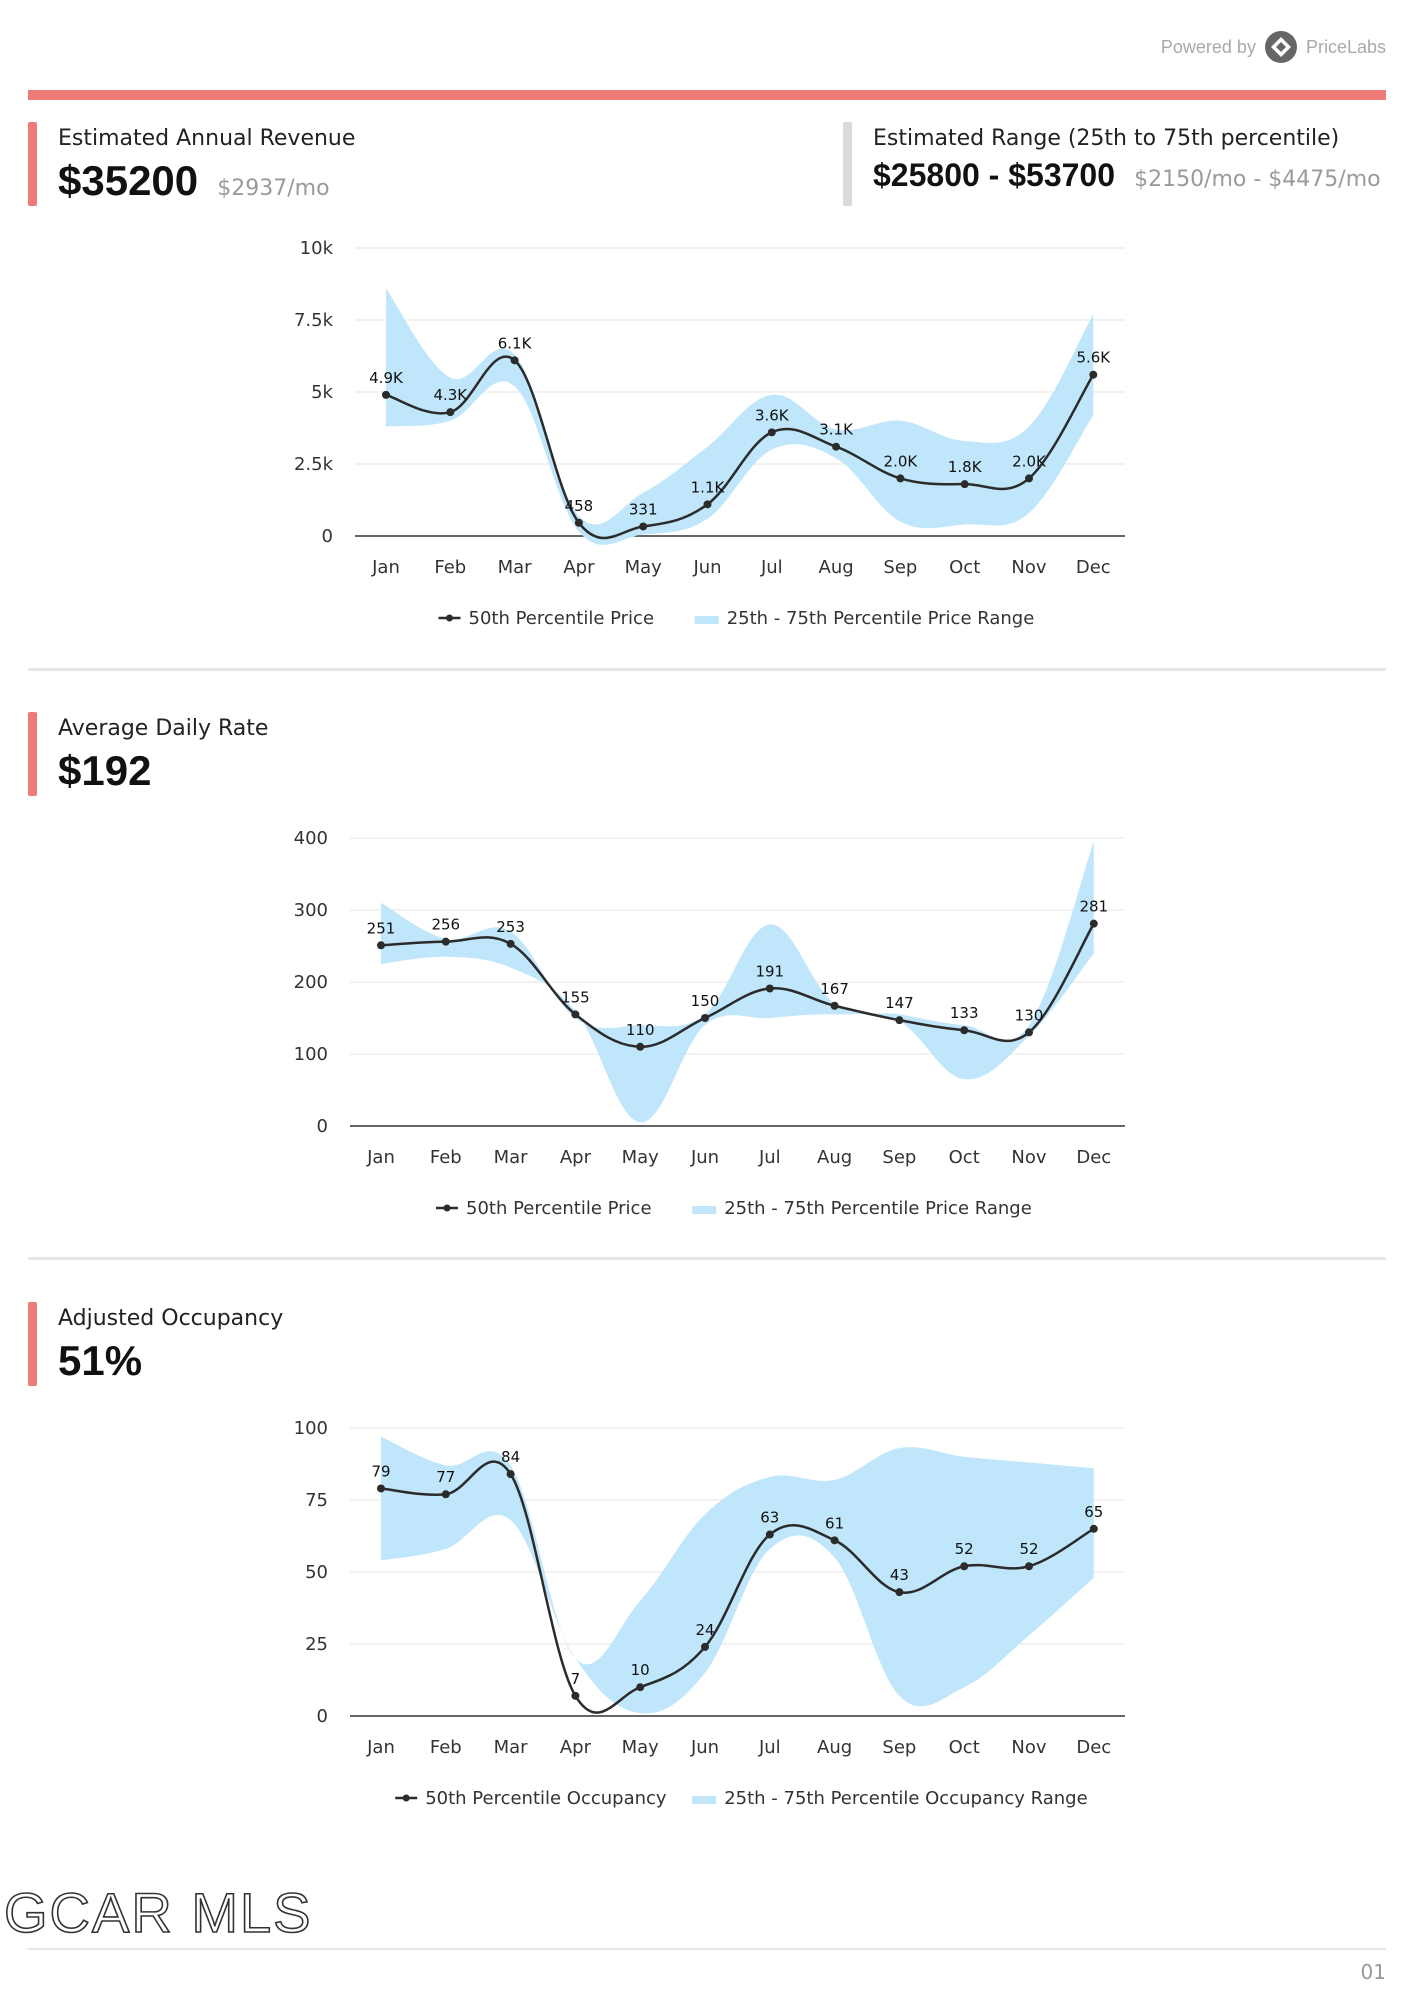 This screenshot has height=2000, width=1414. What do you see at coordinates (1257, 179) in the screenshot?
I see `estimated-range-monthly: $2150/mo - $4475/mo` at bounding box center [1257, 179].